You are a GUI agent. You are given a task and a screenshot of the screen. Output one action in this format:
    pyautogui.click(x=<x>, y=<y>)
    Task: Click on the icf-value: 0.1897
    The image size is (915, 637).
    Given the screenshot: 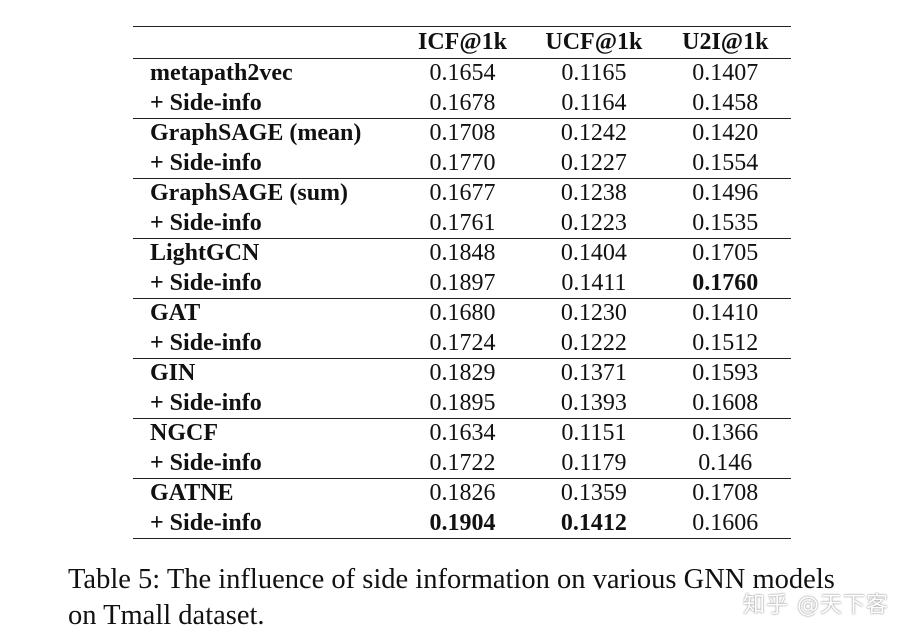 What is the action you would take?
    pyautogui.click(x=462, y=282)
    